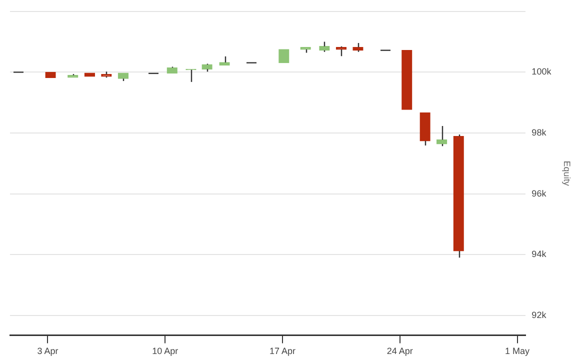 The height and width of the screenshot is (360, 580). I want to click on y-tick-label: 96k, so click(539, 193).